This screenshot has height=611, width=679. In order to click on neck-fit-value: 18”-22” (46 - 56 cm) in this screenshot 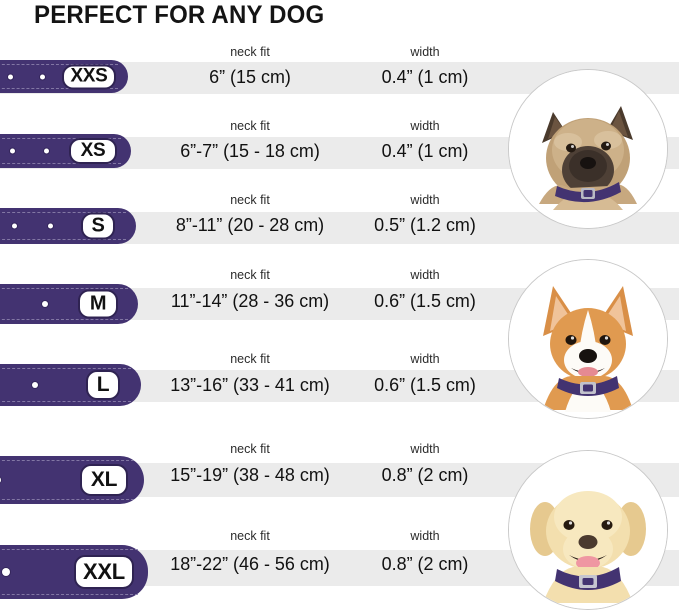, I will do `click(250, 563)`.